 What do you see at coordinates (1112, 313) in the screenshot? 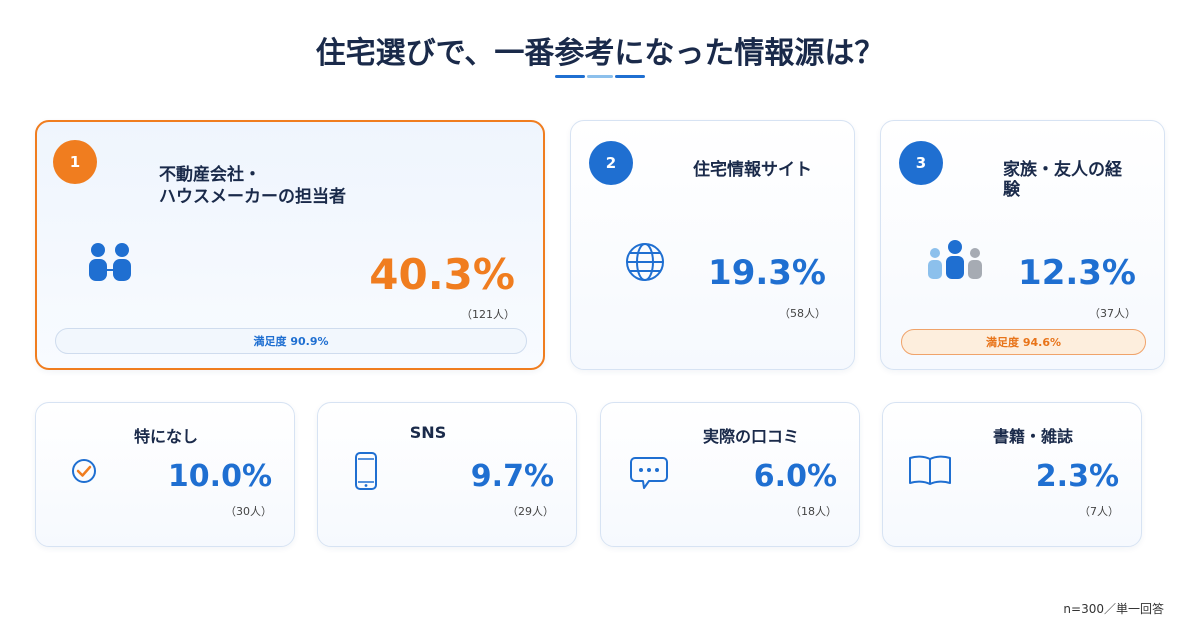
I see `card-count: （37人）` at bounding box center [1112, 313].